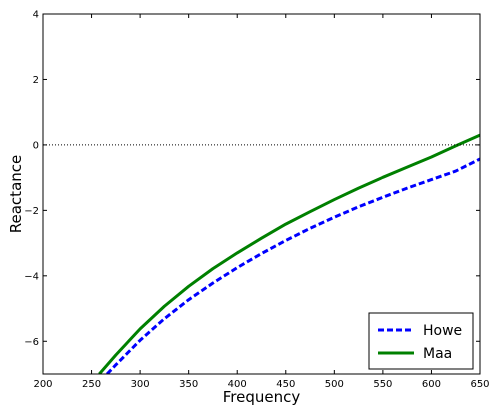  Describe the element at coordinates (437, 354) in the screenshot. I see `legend-label-maa: Maa` at that location.